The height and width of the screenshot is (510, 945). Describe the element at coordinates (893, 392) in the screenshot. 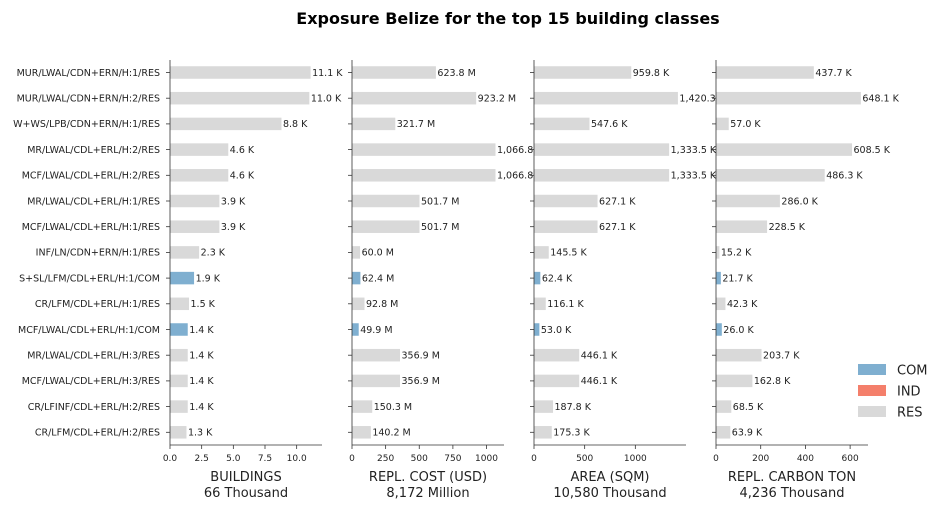

I see `chart-legend: COM IND RES` at that location.